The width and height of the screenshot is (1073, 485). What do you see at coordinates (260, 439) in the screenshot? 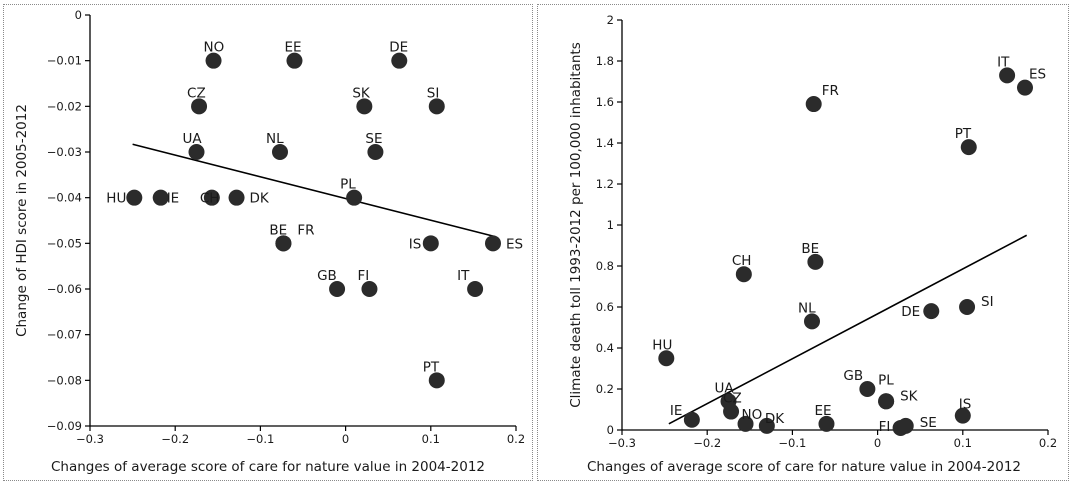
I see `hdi-x-tick-label: −0.1` at bounding box center [260, 439].